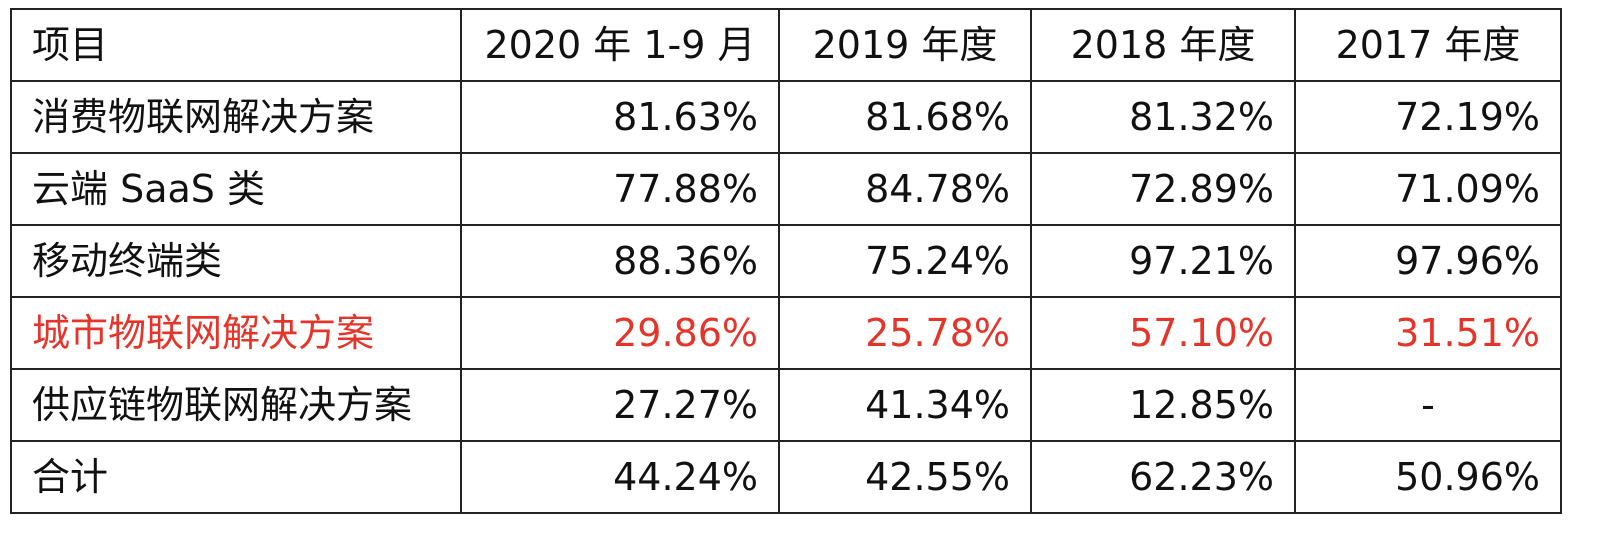  What do you see at coordinates (236, 261) in the screenshot?
I see `row-label: 移动终端类` at bounding box center [236, 261].